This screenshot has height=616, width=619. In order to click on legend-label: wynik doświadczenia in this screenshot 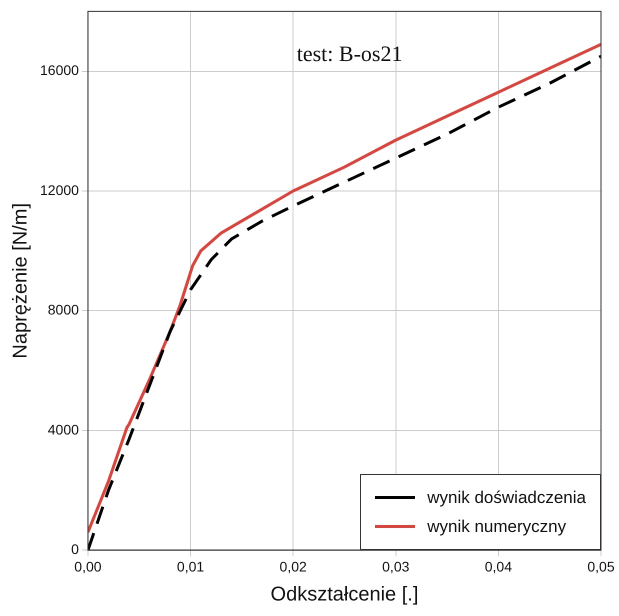, I will do `click(506, 498)`.